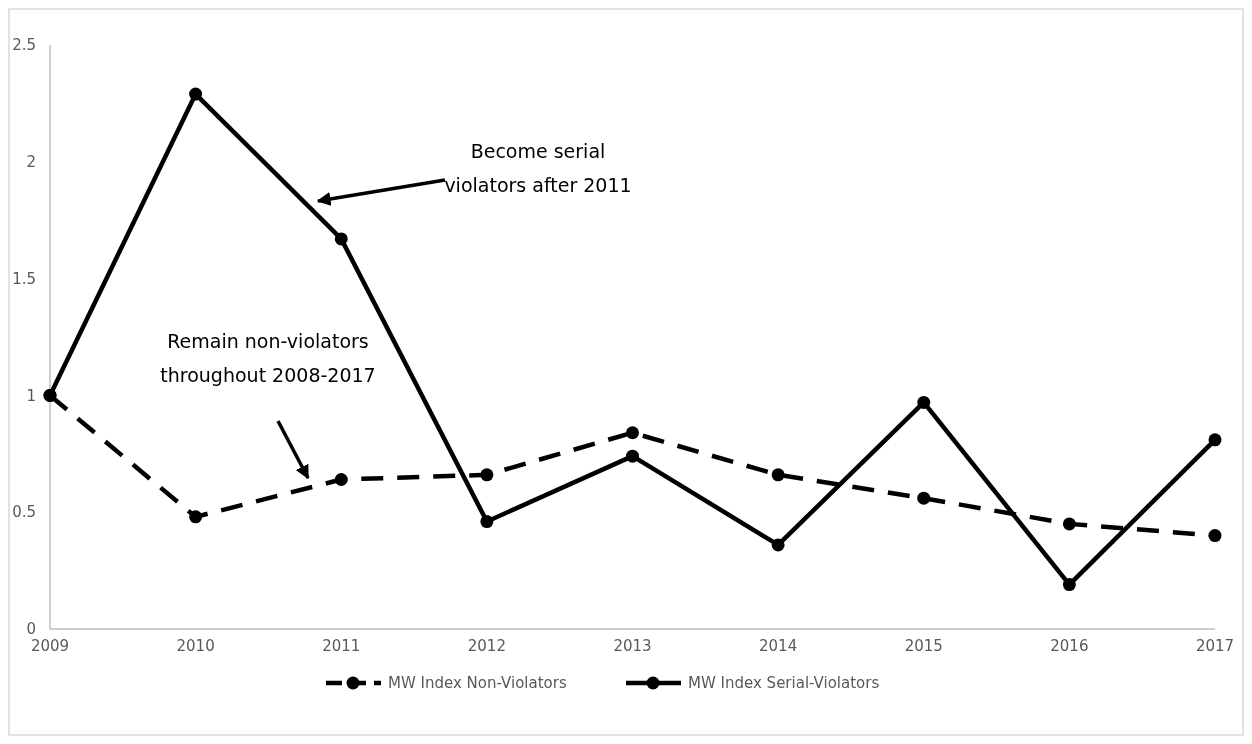 Image resolution: width=1252 pixels, height=744 pixels. What do you see at coordinates (784, 683) in the screenshot?
I see `legend-label: MW Index Serial-Violators` at bounding box center [784, 683].